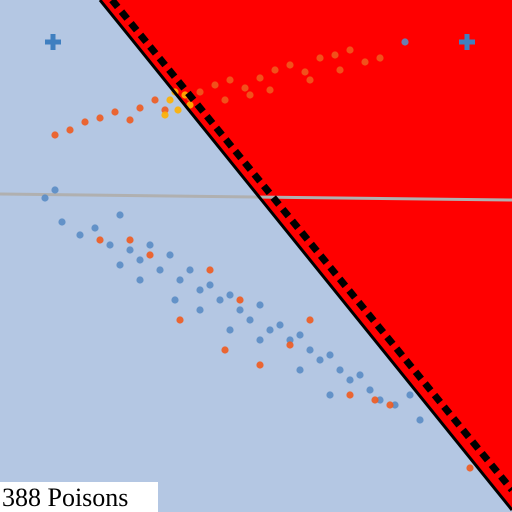 The width and height of the screenshot is (512, 512). What do you see at coordinates (256, 197) in the screenshot?
I see `clean-boundary` at bounding box center [256, 197].